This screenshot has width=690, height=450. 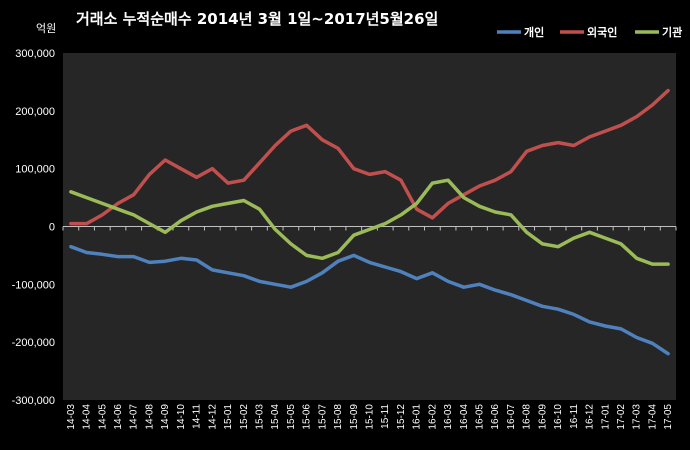 I want to click on x-tick-label: 16-05, so click(x=480, y=417).